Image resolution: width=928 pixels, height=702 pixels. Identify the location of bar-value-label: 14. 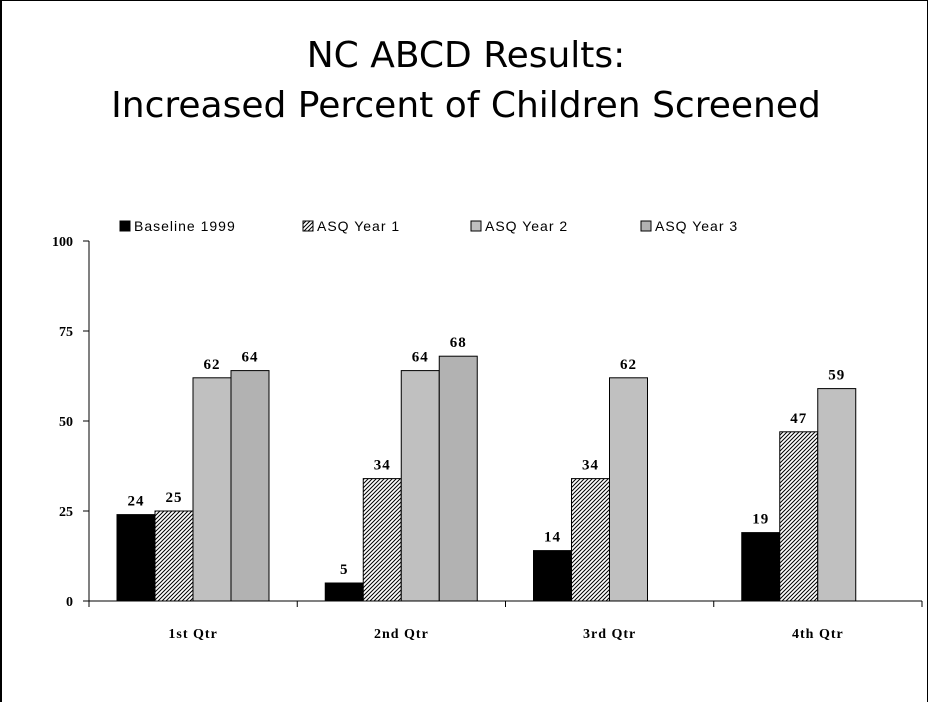
(552, 538).